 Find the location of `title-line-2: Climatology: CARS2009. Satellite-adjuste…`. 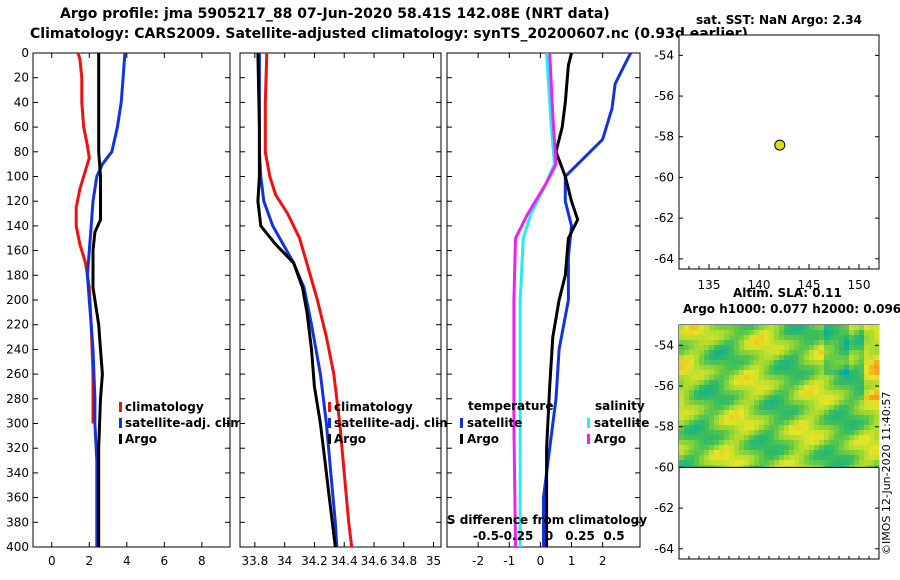

title-line-2: Climatology: CARS2009. Satellite-adjuste… is located at coordinates (389, 34).